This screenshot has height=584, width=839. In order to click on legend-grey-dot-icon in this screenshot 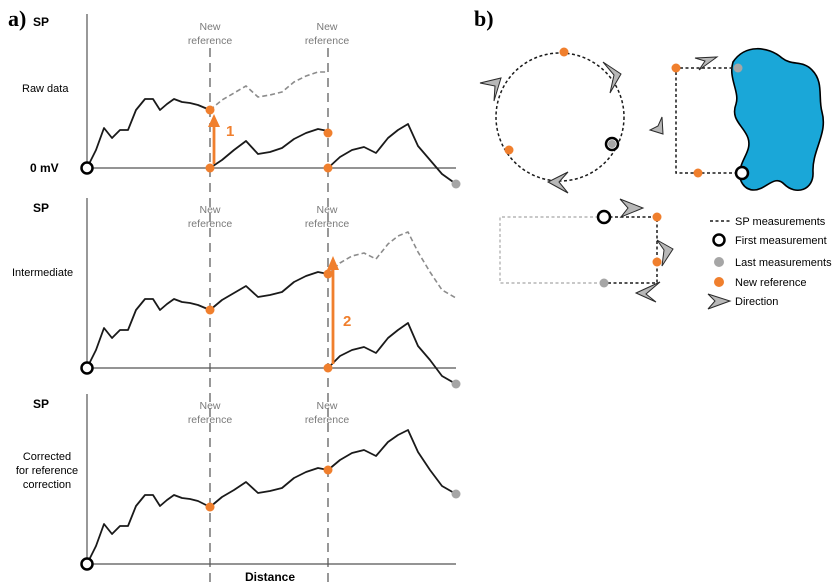, I will do `click(719, 262)`.